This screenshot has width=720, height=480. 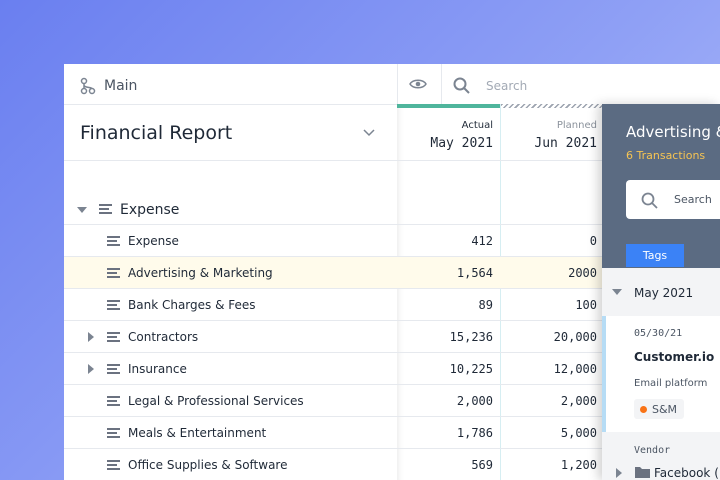 I want to click on actual-value: 569, so click(x=482, y=465).